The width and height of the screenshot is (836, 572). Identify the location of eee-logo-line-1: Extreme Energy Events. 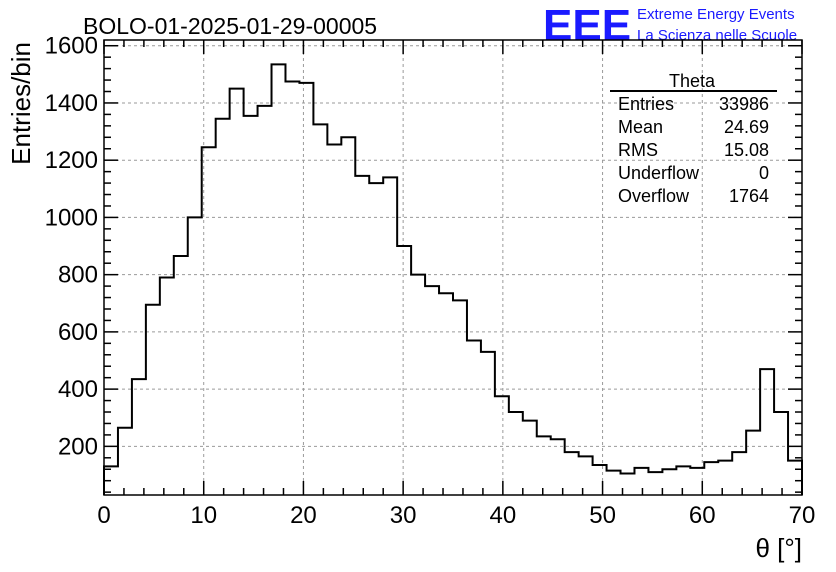
(716, 14).